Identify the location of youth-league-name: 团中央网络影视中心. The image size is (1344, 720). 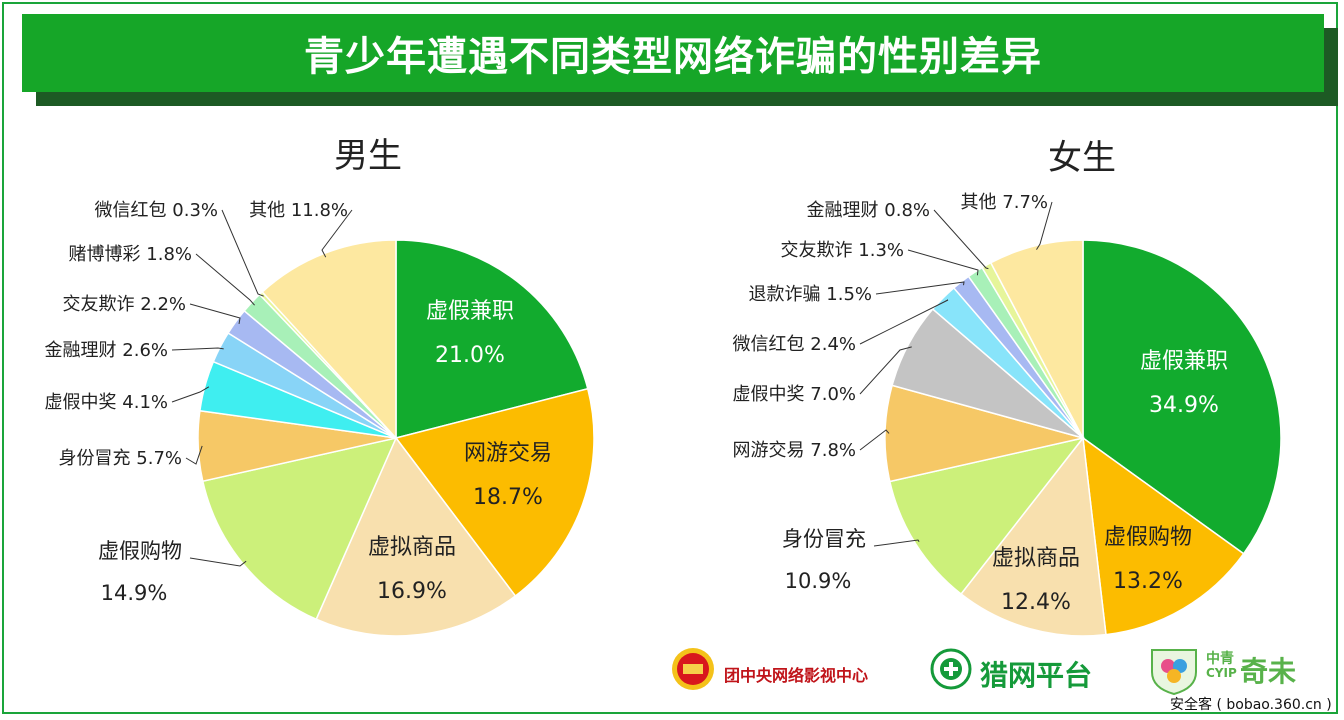
(796, 675).